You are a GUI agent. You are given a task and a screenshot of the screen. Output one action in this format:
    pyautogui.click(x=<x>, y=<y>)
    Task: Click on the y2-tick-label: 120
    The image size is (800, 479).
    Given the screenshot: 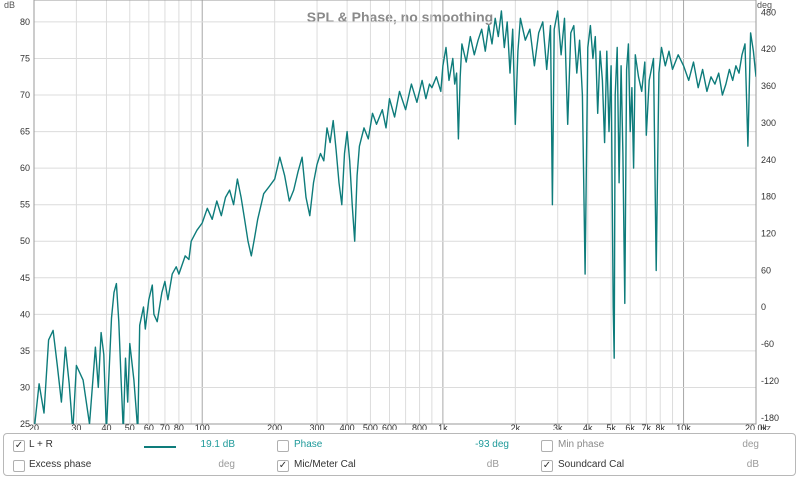 What is the action you would take?
    pyautogui.click(x=768, y=234)
    